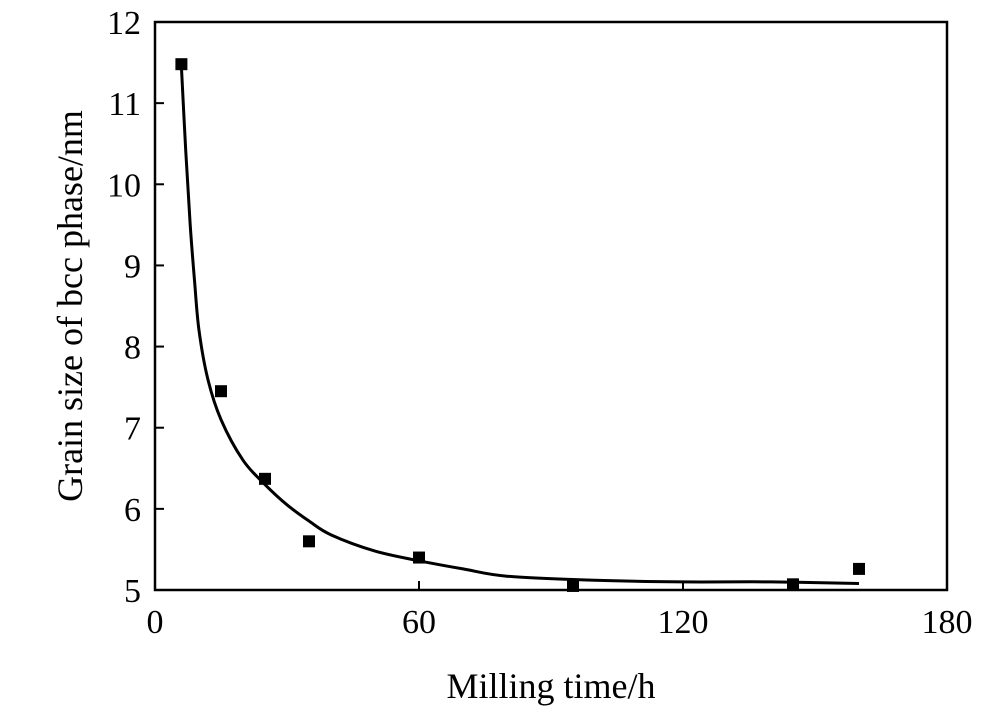 The height and width of the screenshot is (724, 1006). Describe the element at coordinates (132, 591) in the screenshot. I see `y-tick-label: 5` at that location.